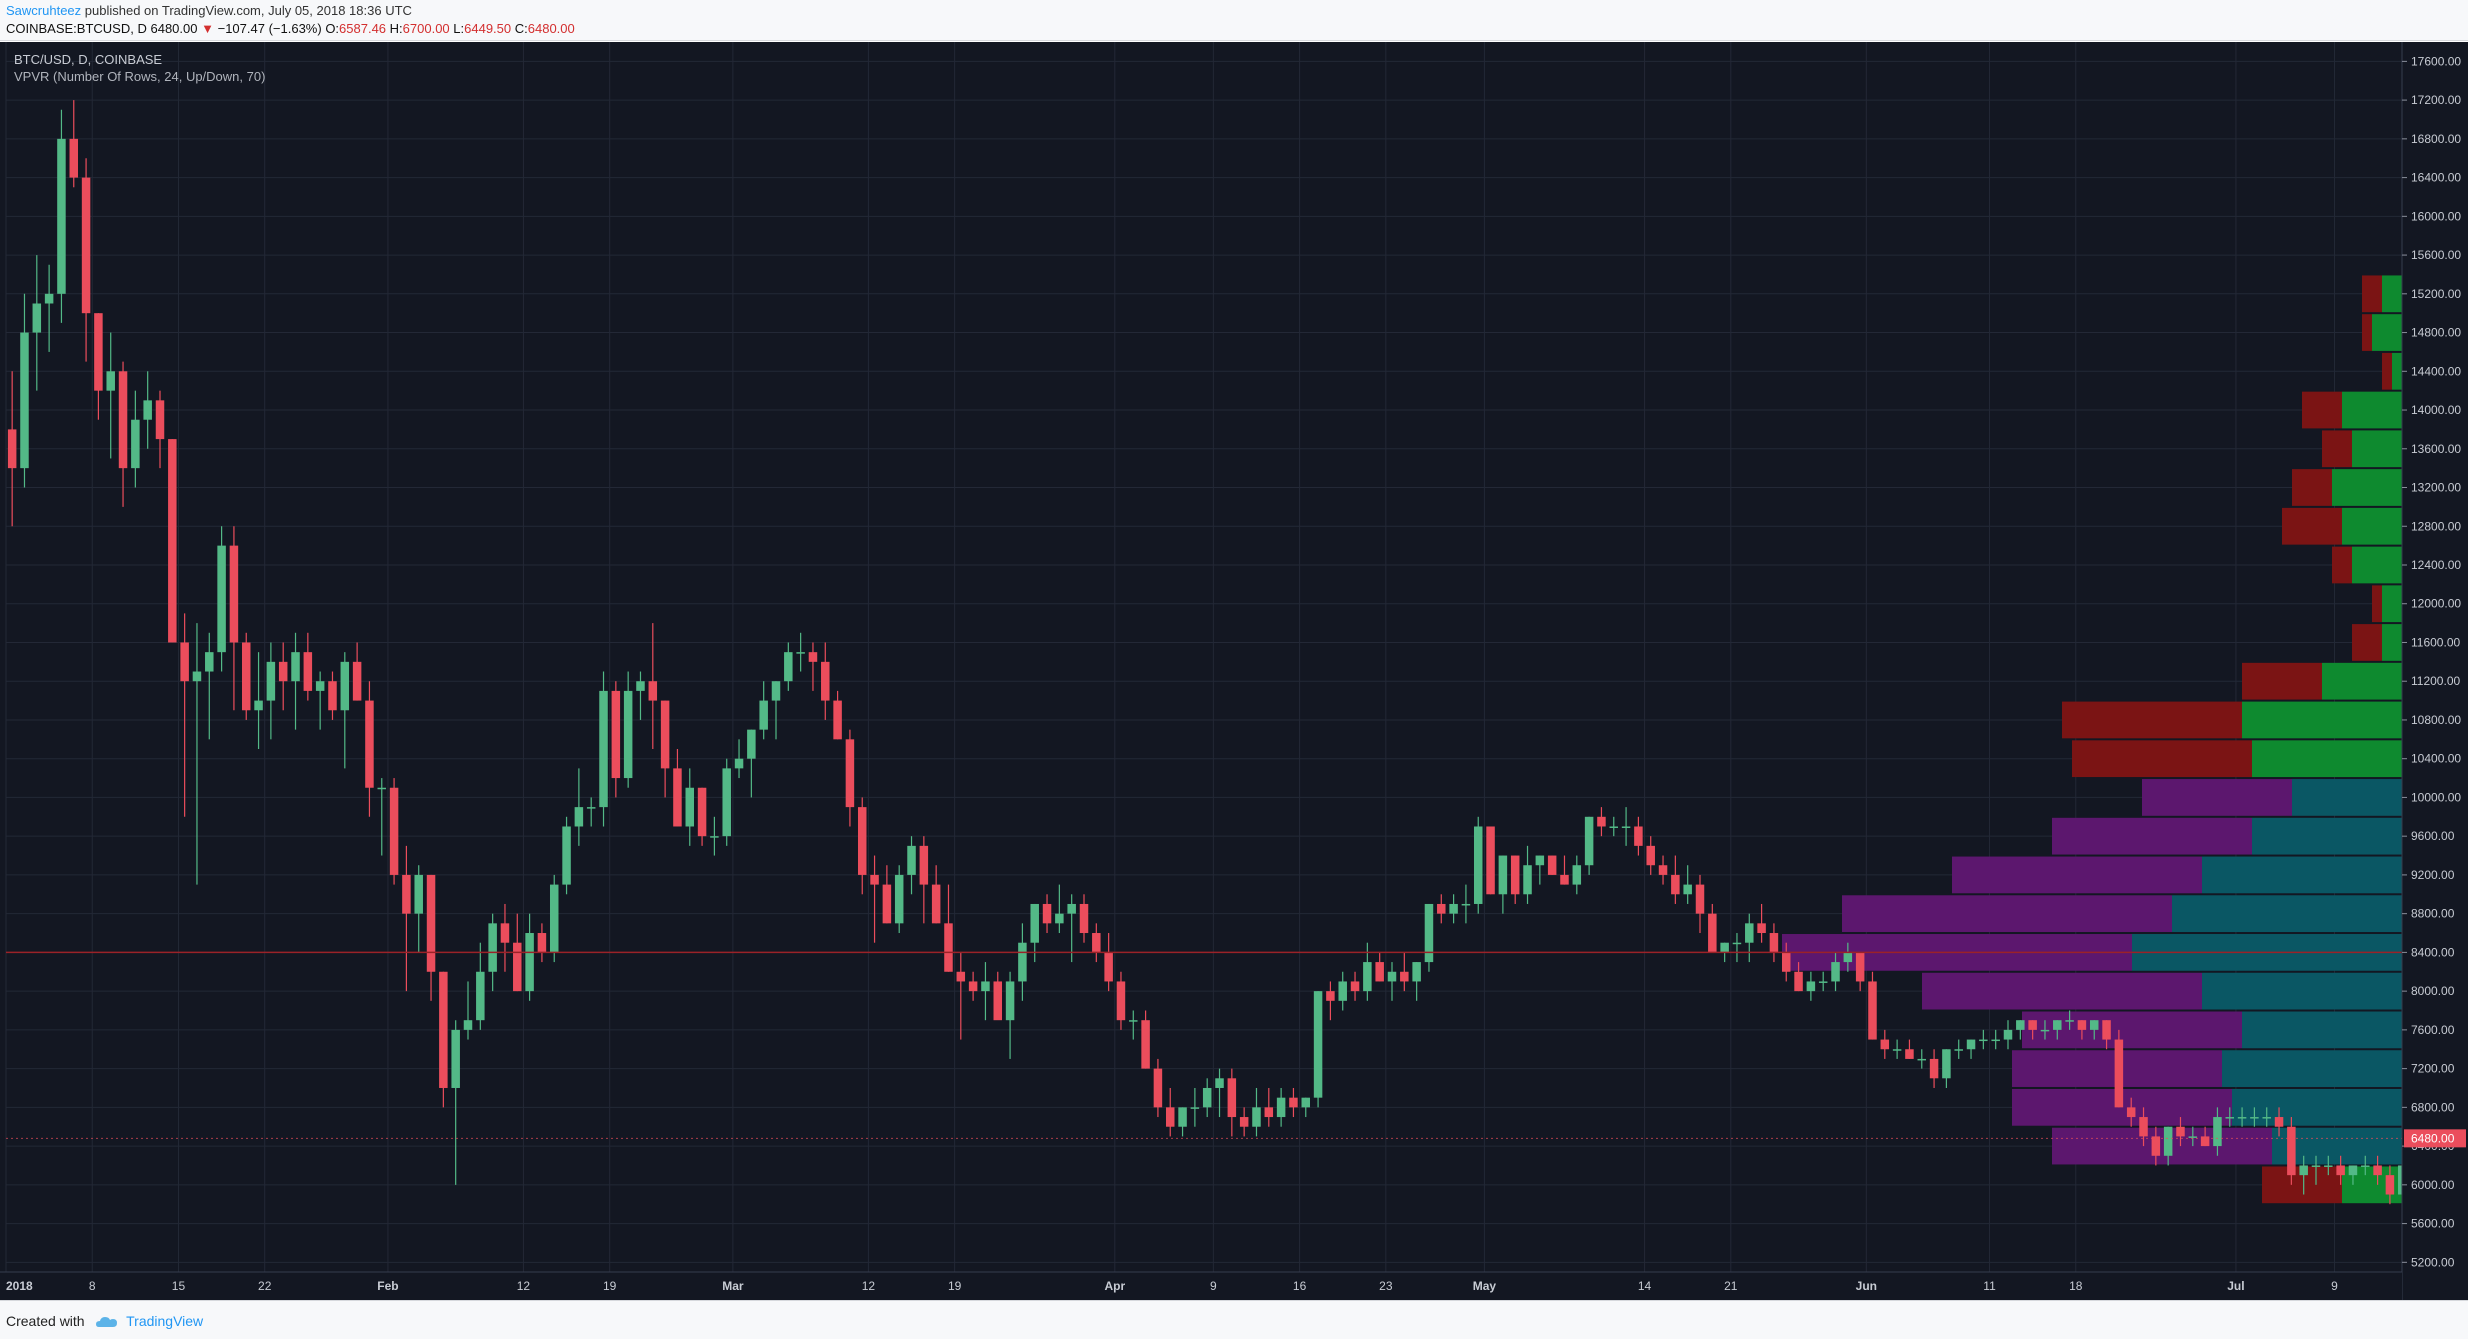  I want to click on low-value: 6449.50, so click(488, 28).